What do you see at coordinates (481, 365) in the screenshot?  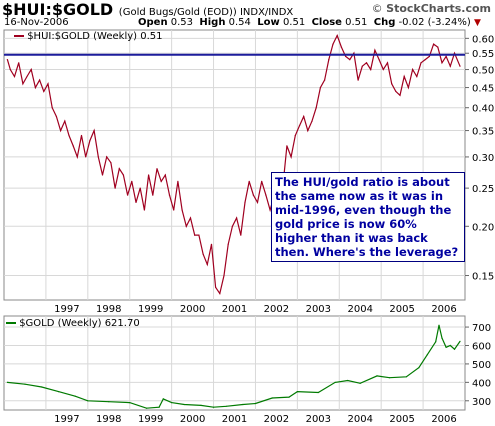 I see `gold-y-tick-label: 500` at bounding box center [481, 365].